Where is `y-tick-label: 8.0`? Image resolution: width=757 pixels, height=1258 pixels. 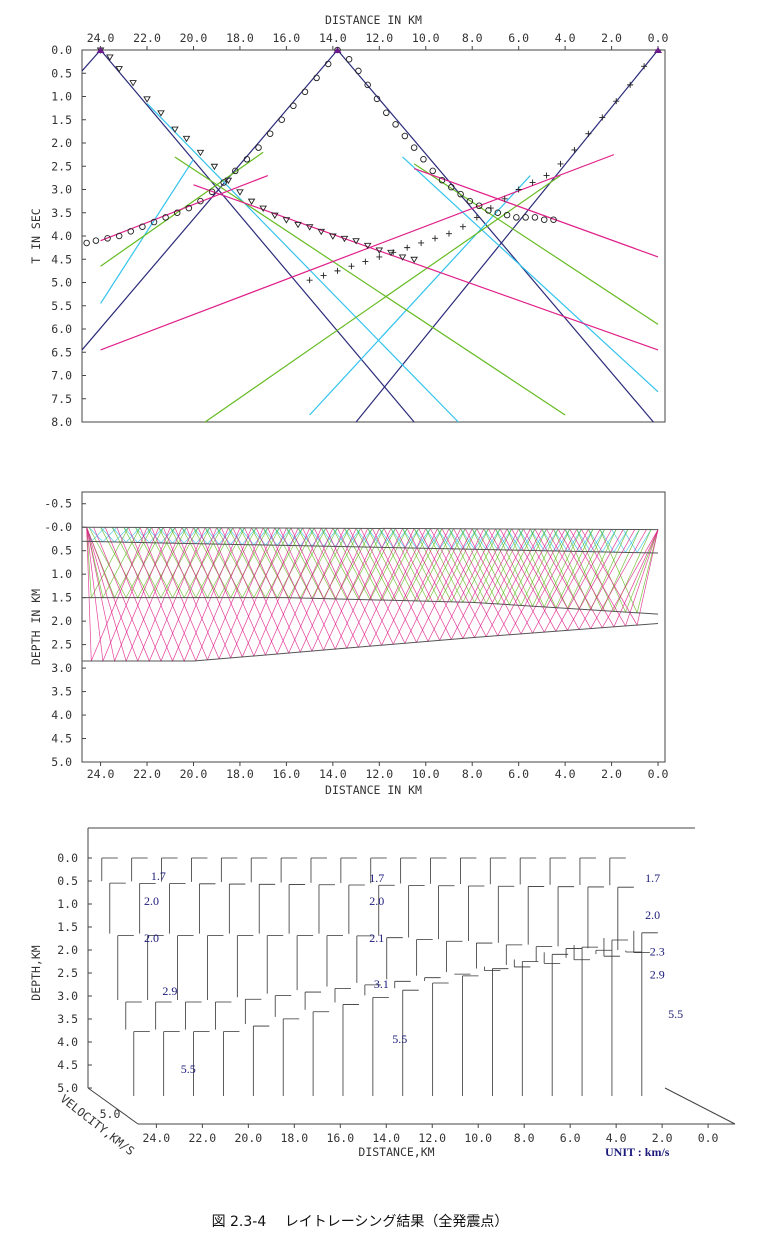 y-tick-label: 8.0 is located at coordinates (61, 422).